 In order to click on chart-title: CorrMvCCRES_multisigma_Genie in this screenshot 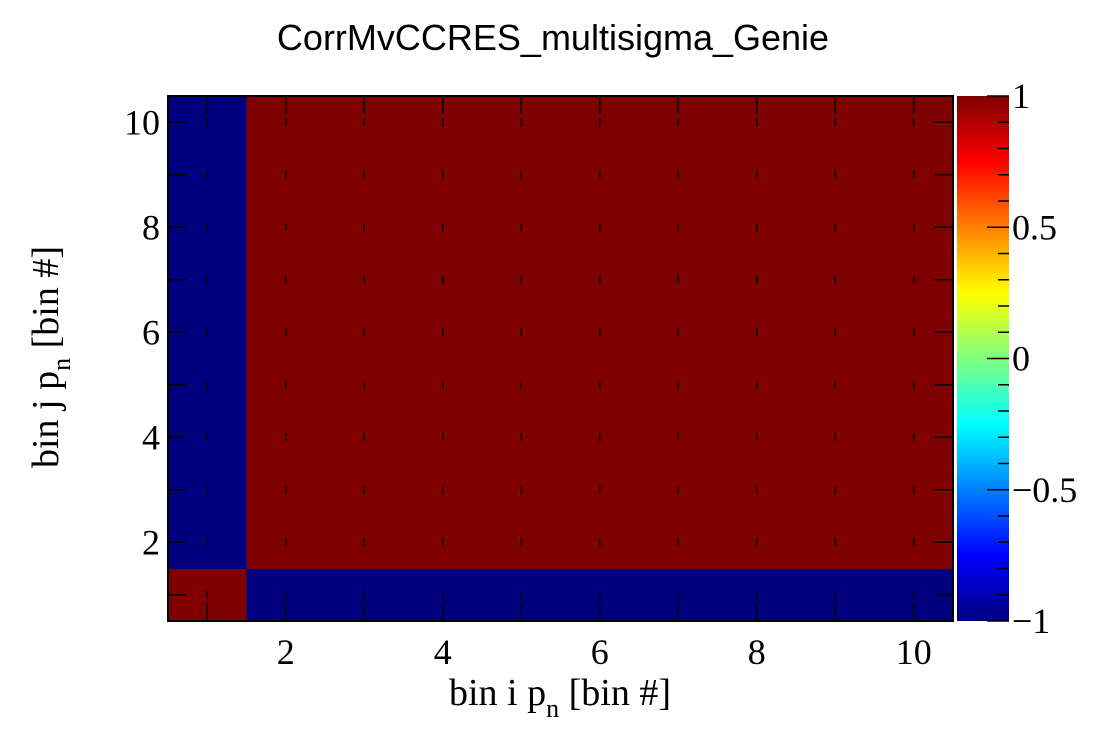, I will do `click(553, 37)`.